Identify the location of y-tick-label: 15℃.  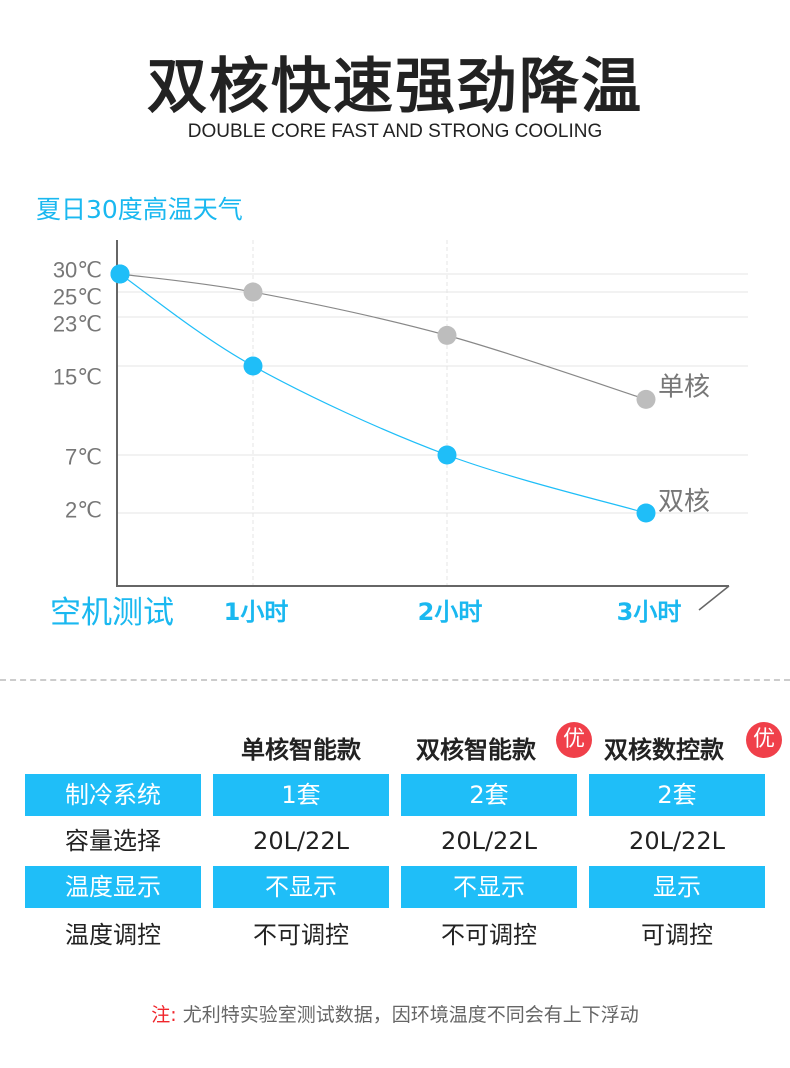
(77, 377).